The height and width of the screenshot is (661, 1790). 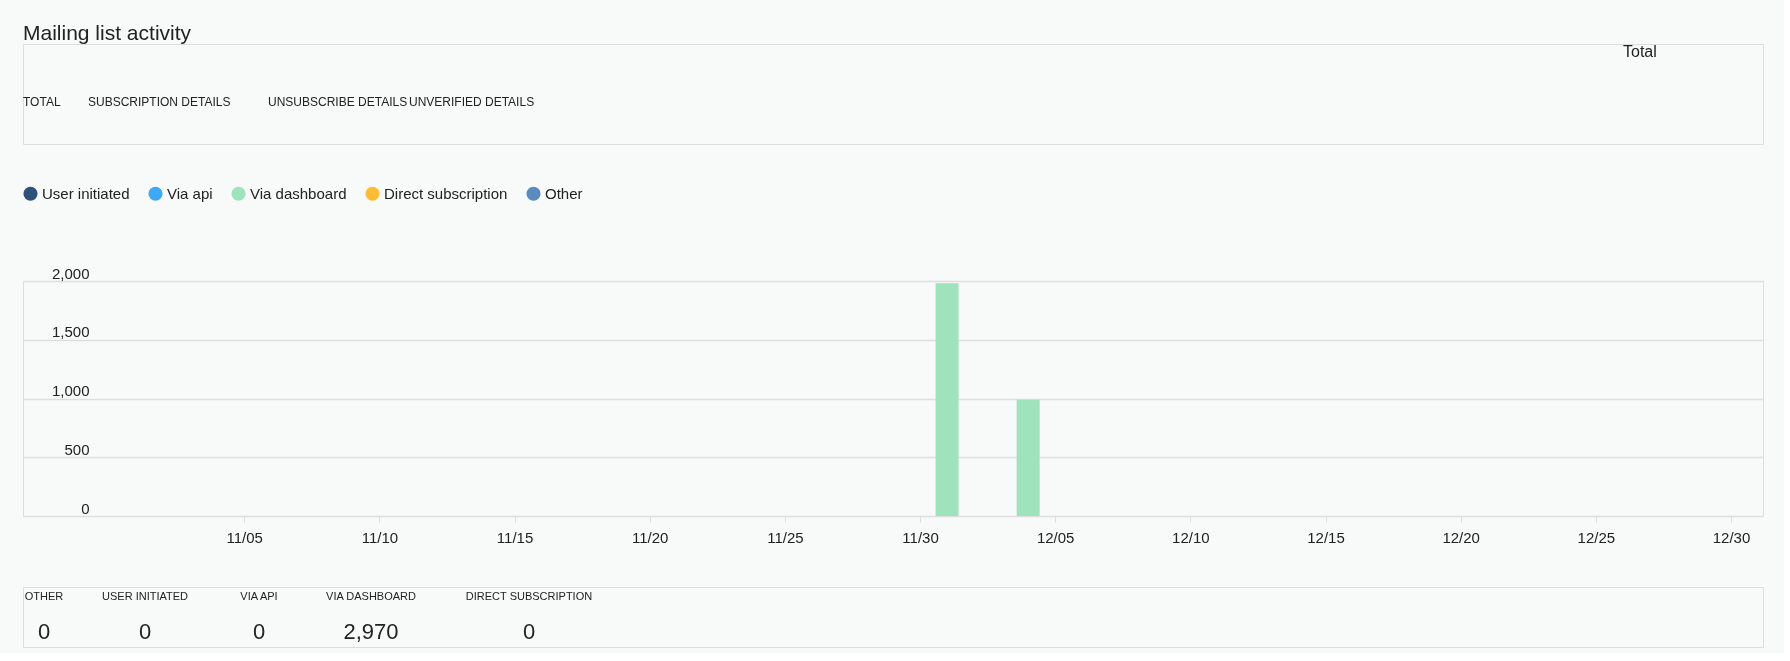 I want to click on x-tick-label: 11/10, so click(x=380, y=537).